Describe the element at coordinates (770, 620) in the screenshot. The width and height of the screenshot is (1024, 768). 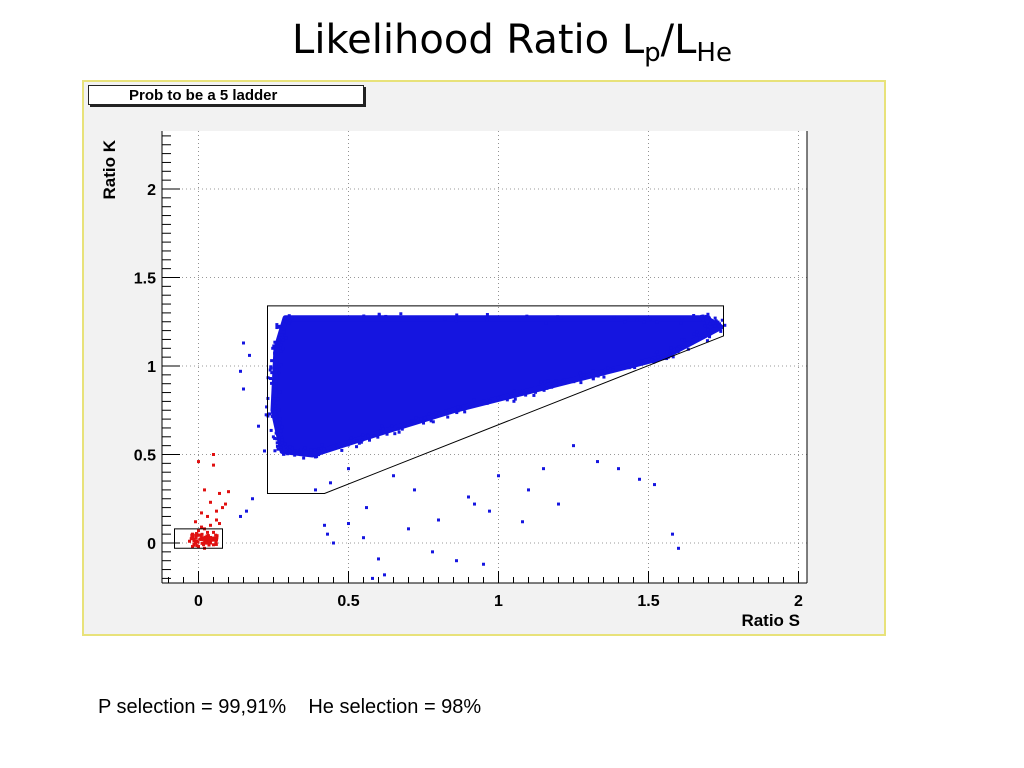
I see `x-axis-label: Ratio S` at that location.